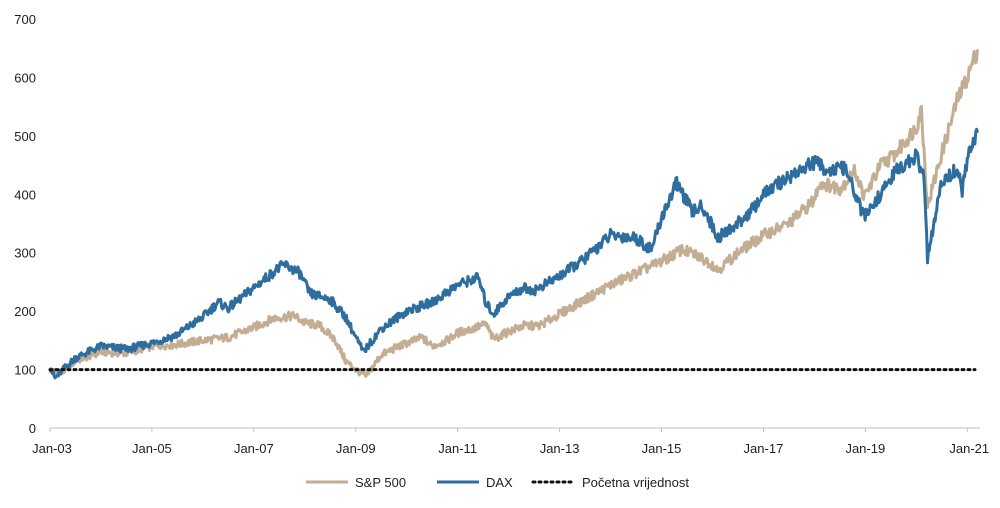 Image resolution: width=1000 pixels, height=508 pixels. Describe the element at coordinates (969, 448) in the screenshot. I see `x-tick-label: Jan-21` at that location.